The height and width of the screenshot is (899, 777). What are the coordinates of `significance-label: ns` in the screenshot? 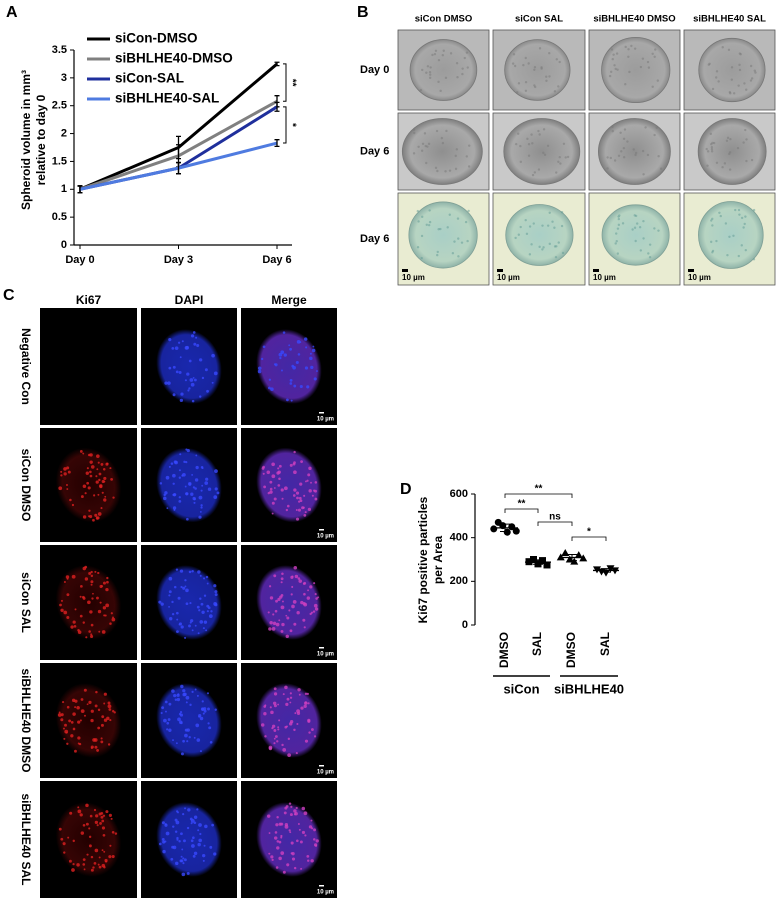 It's located at (555, 517).